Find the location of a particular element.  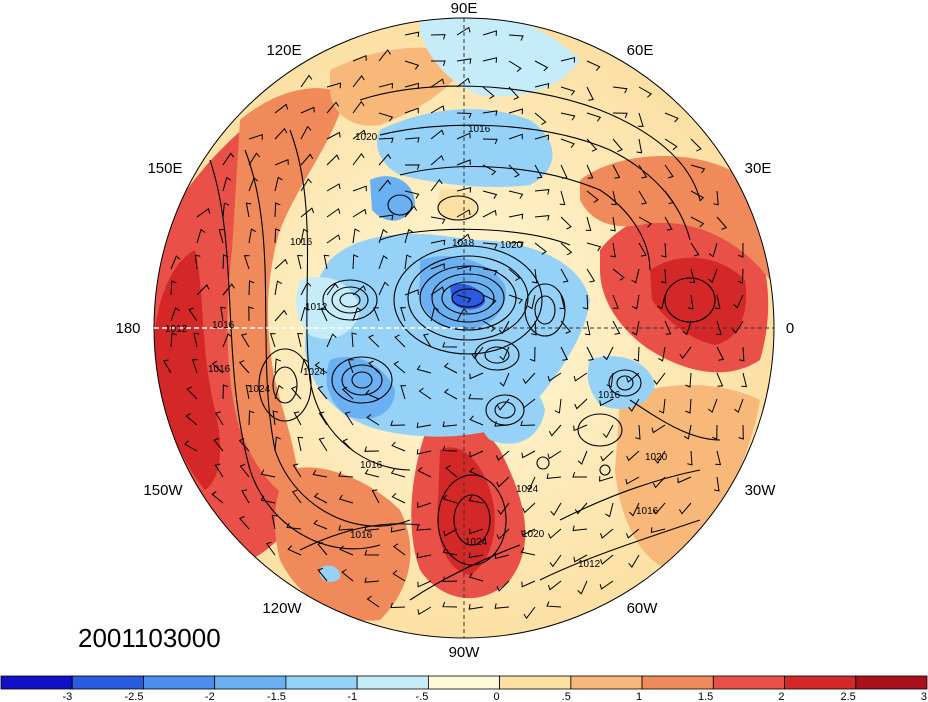

isobar-label: 1020 is located at coordinates (656, 457).